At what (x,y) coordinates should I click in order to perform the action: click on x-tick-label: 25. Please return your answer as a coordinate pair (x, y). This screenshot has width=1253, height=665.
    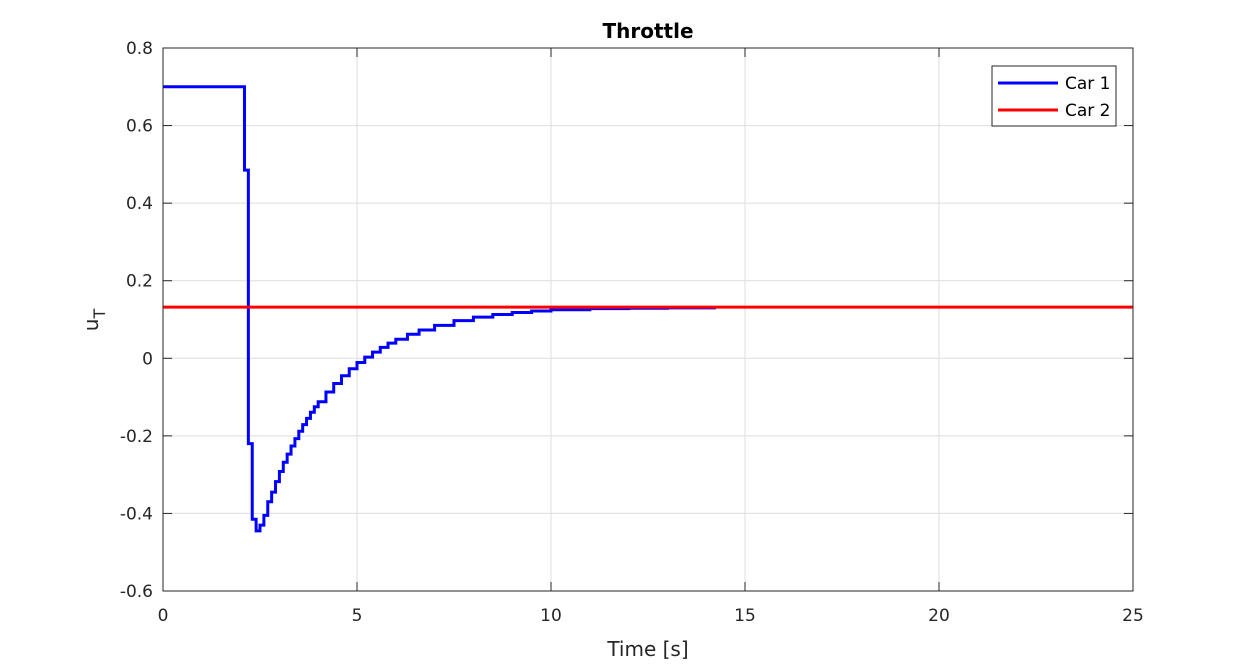
    Looking at the image, I should click on (1133, 616).